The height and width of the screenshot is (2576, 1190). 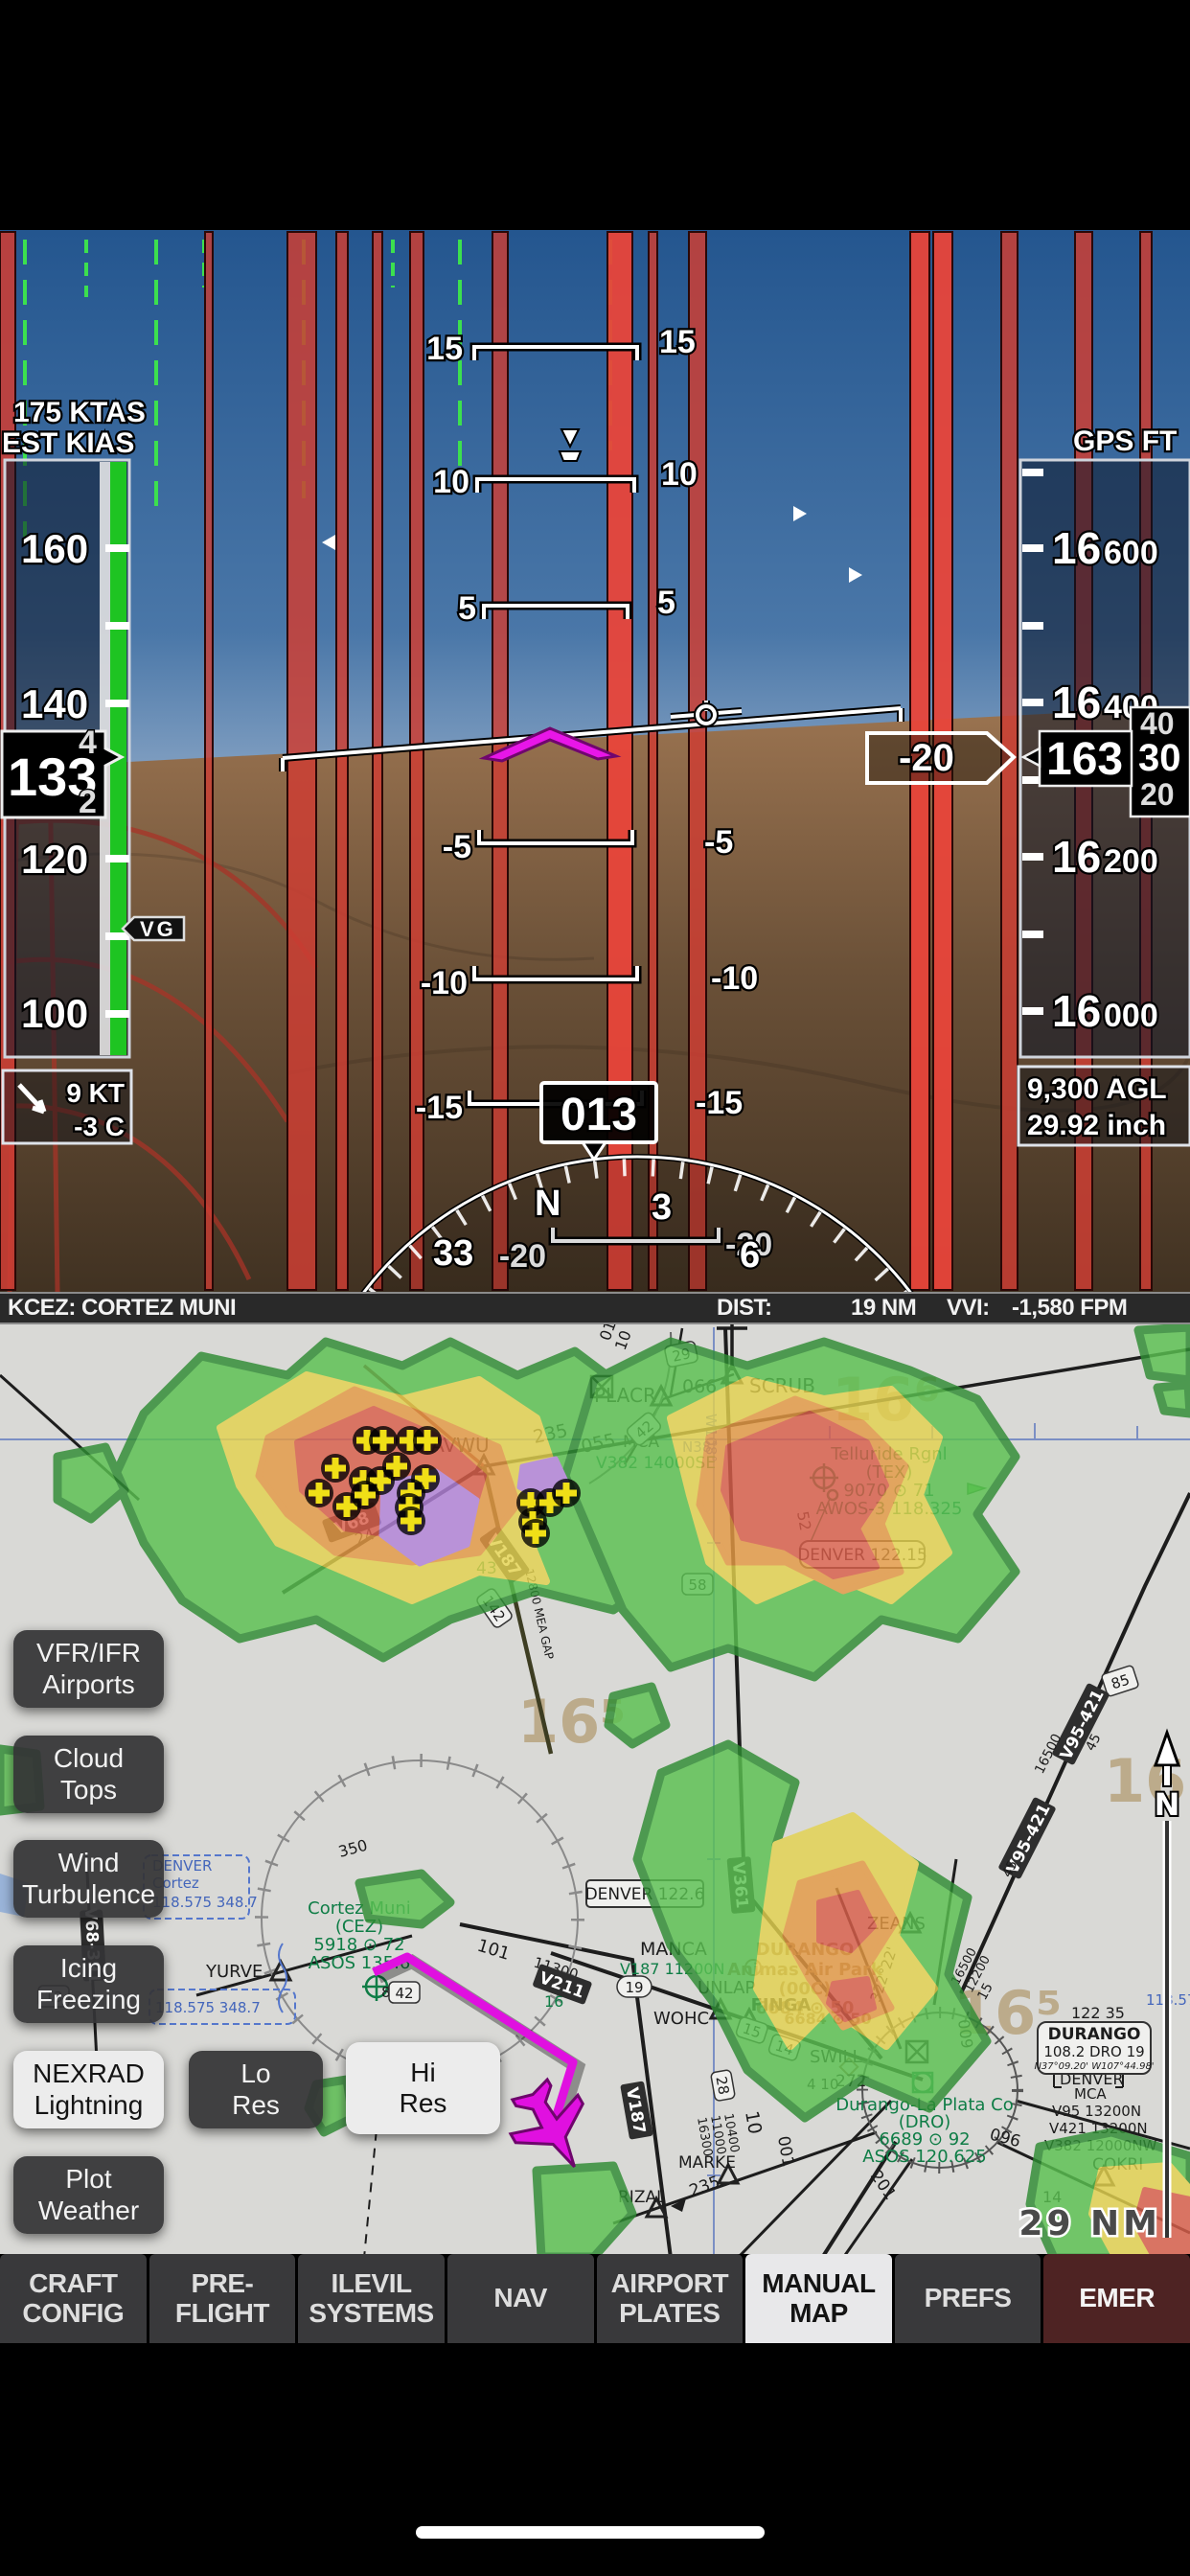 I want to click on alt-tick: 000, so click(x=1131, y=1016).